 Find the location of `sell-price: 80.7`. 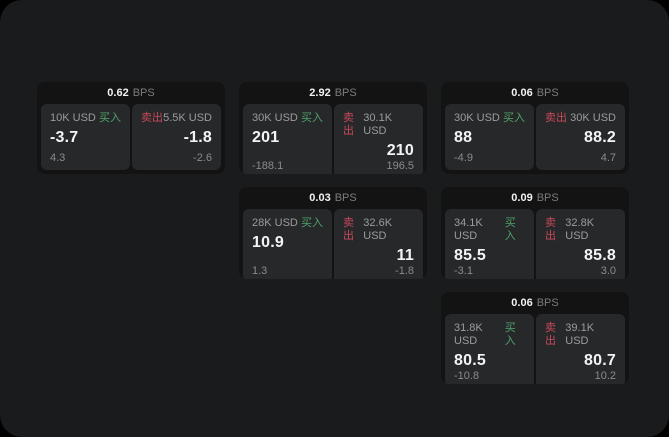

sell-price: 80.7 is located at coordinates (600, 360).